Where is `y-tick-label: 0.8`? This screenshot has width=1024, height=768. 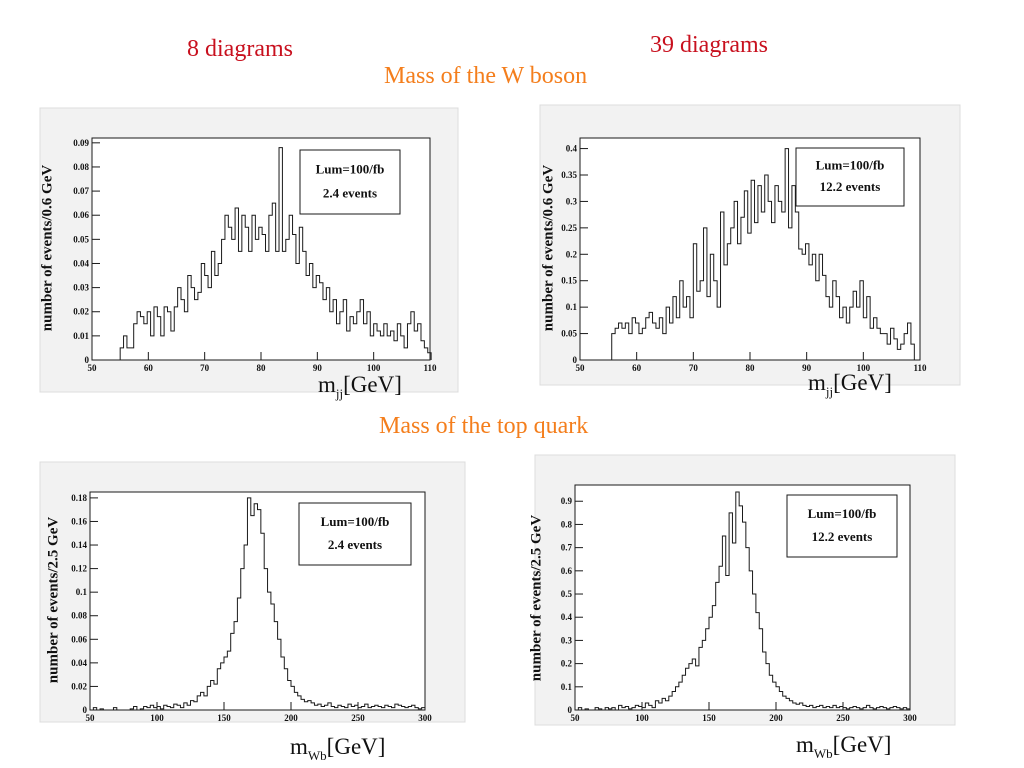 y-tick-label: 0.8 is located at coordinates (567, 524).